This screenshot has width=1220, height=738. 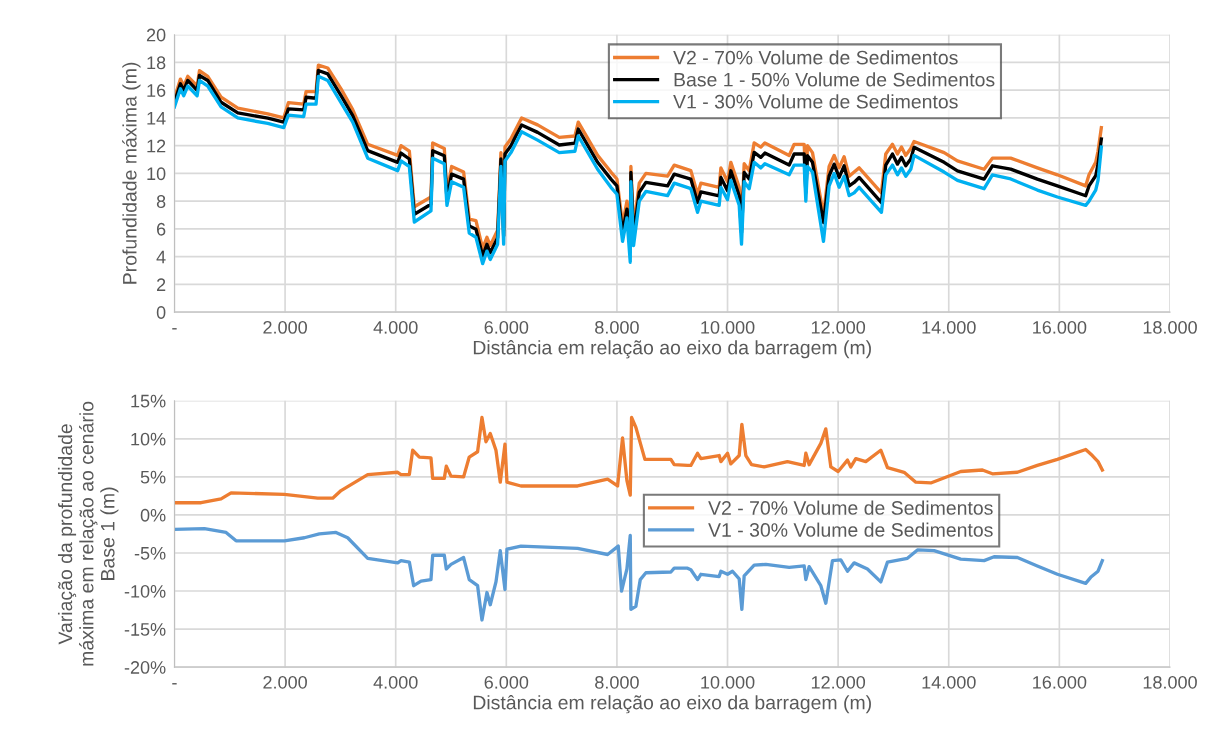 What do you see at coordinates (131, 173) in the screenshot?
I see `y-axis-title: Profundidade máxima (m)` at bounding box center [131, 173].